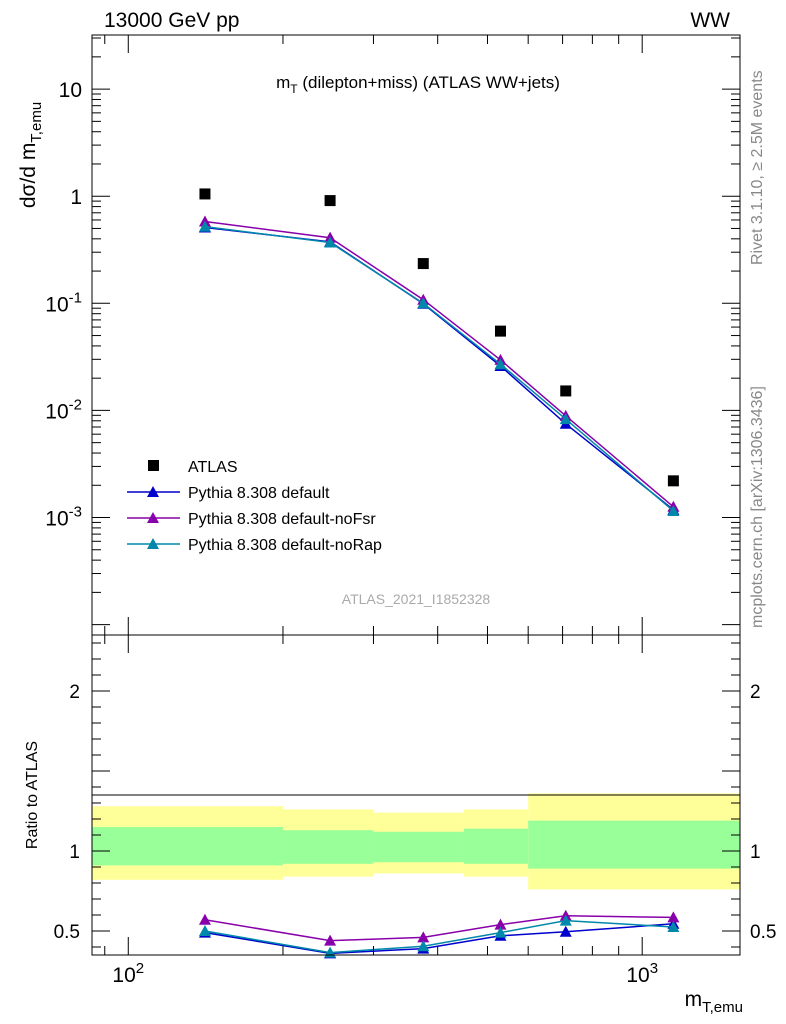 The width and height of the screenshot is (786, 1024). I want to click on ratio-bands, so click(416, 841).